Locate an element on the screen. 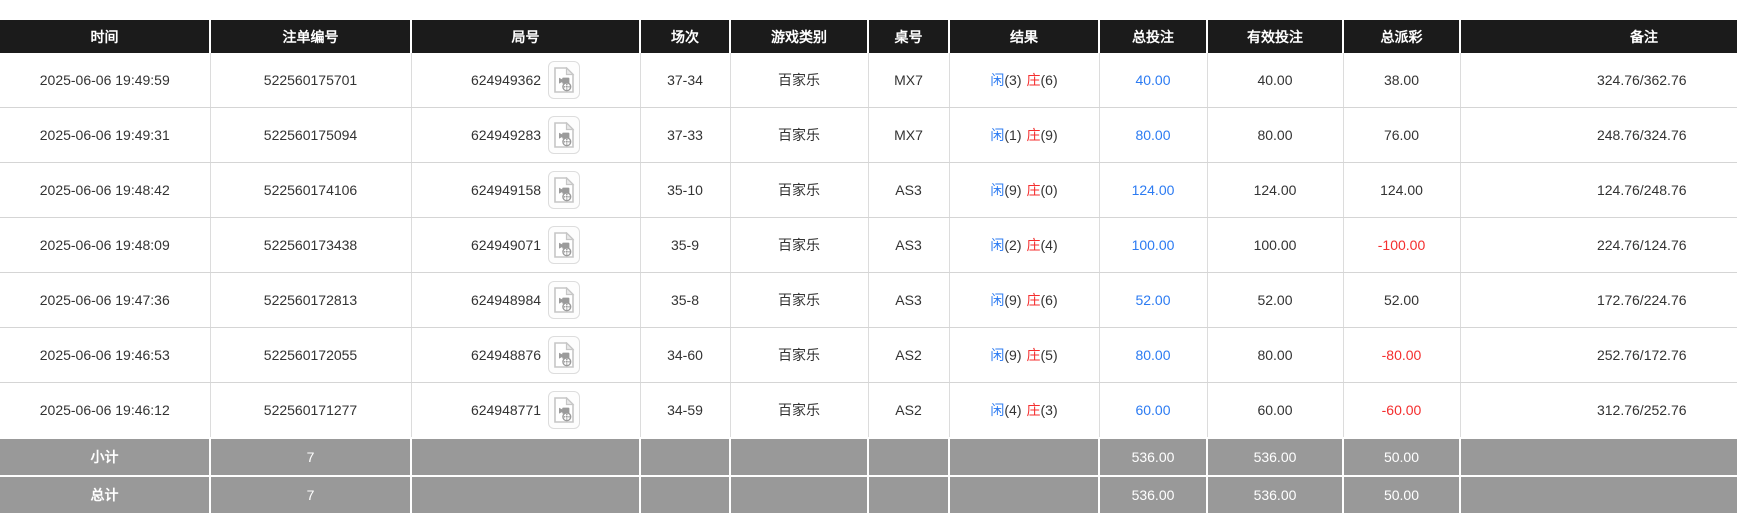 The height and width of the screenshot is (530, 1737). cell-session: 37-33 is located at coordinates (685, 135).